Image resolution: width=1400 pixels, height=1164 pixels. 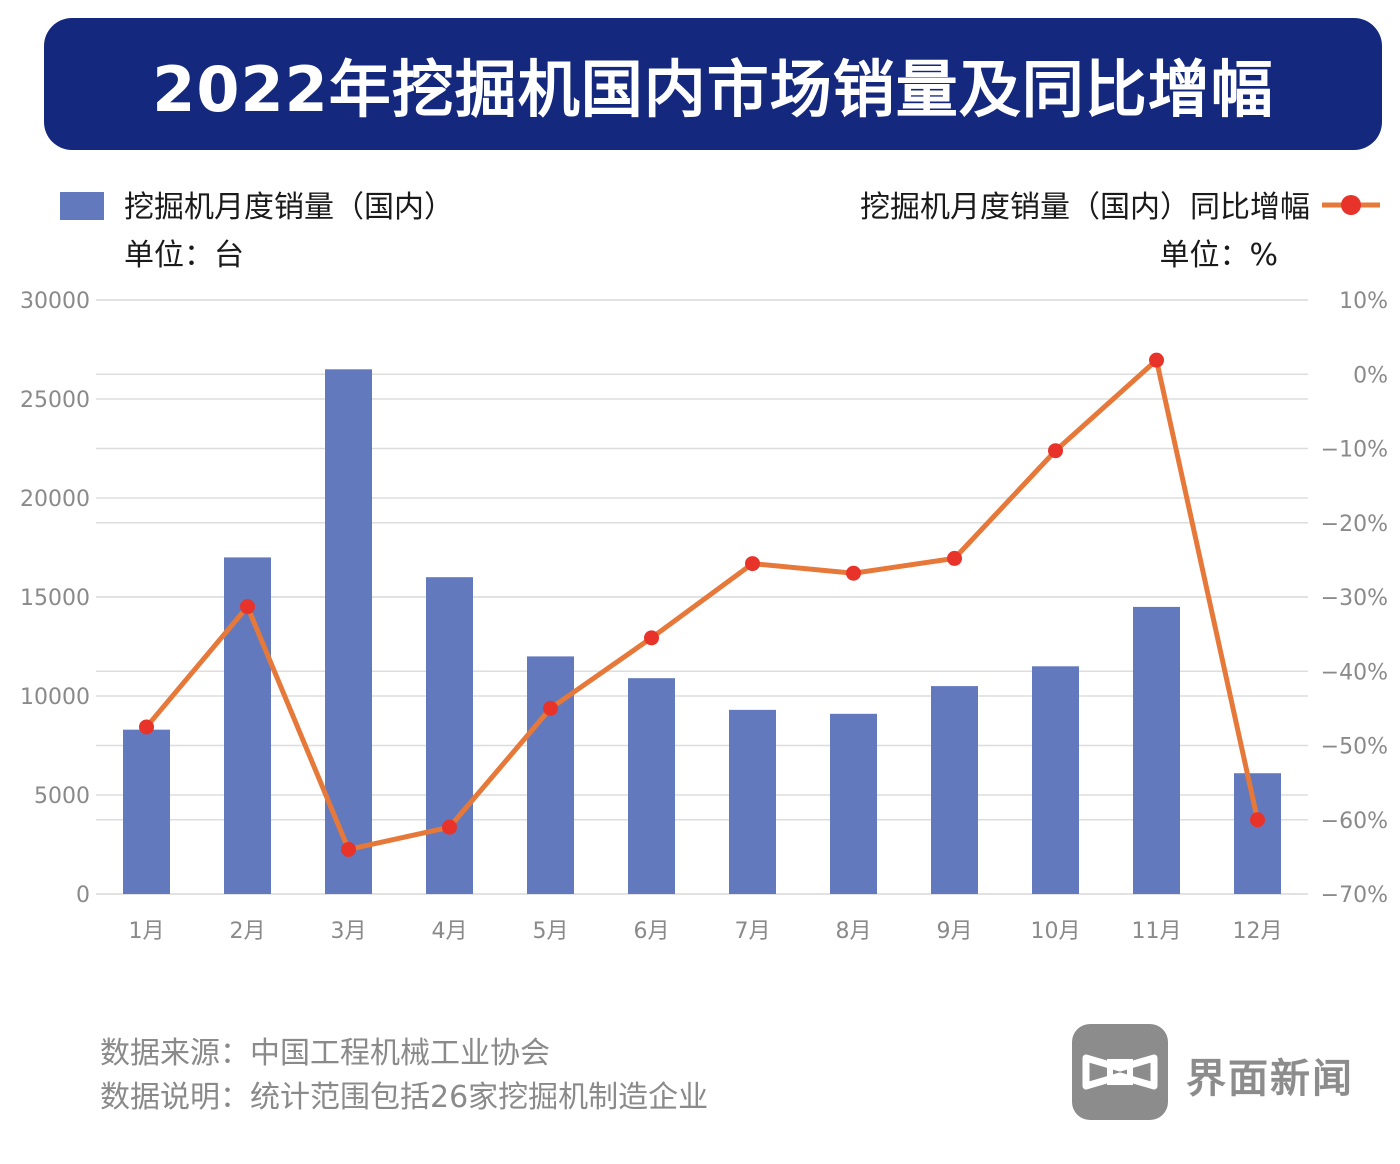 What do you see at coordinates (1354, 895) in the screenshot?
I see `y-right-tick-label: −70%` at bounding box center [1354, 895].